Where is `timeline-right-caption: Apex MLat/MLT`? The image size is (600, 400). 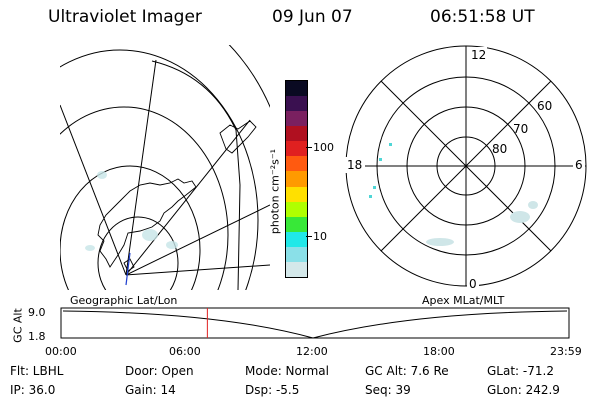
timeline-right-caption: Apex MLat/MLT is located at coordinates (463, 300).